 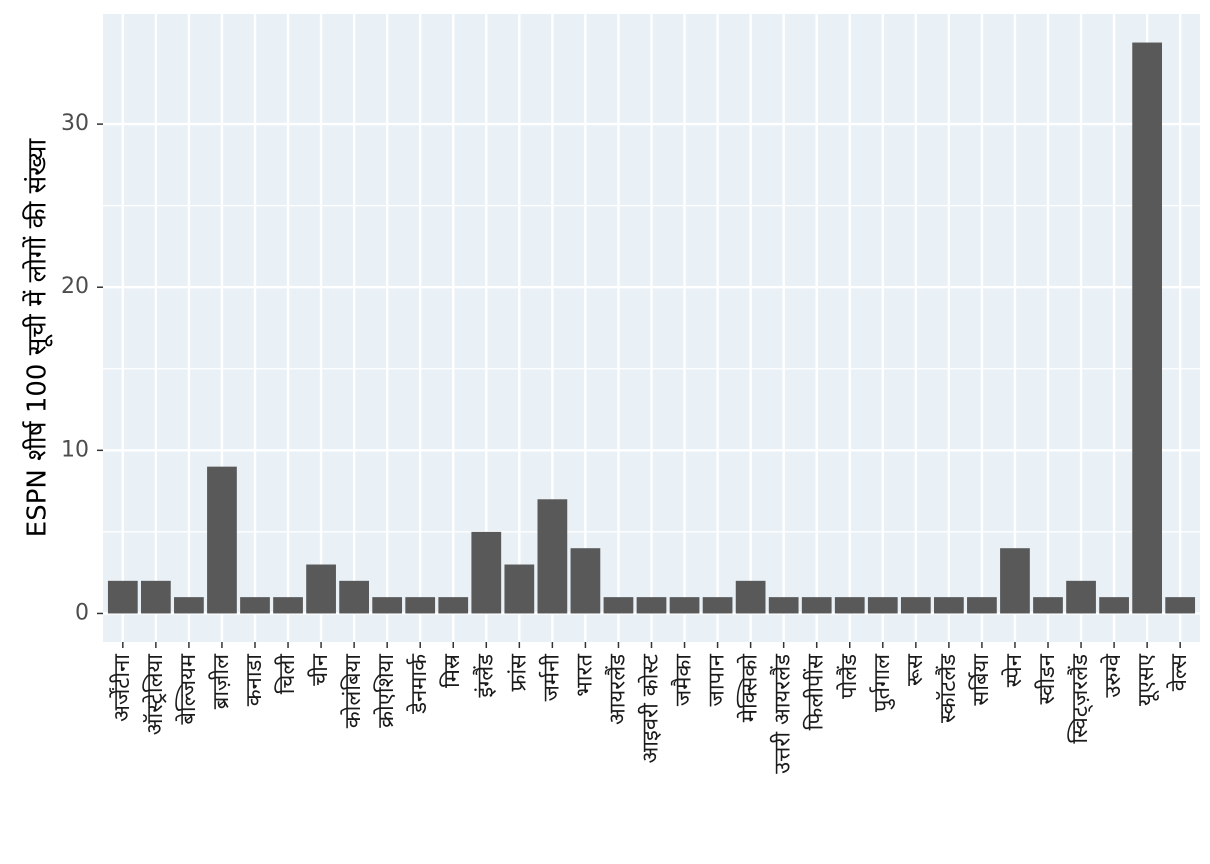 I want to click on x-tick-label: मेक्सिको, so click(x=750, y=688).